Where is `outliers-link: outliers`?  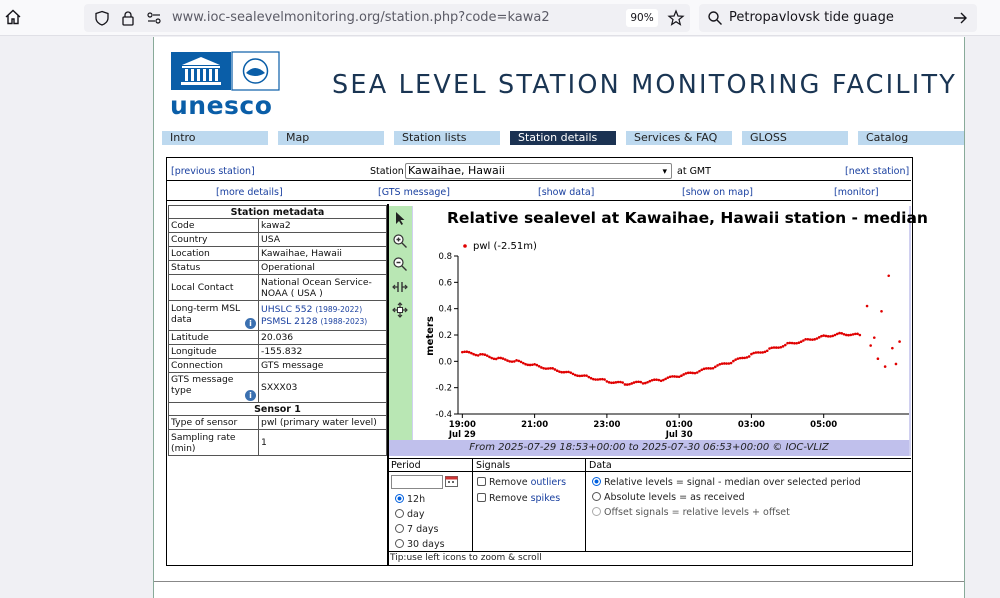
outliers-link: outliers is located at coordinates (548, 482).